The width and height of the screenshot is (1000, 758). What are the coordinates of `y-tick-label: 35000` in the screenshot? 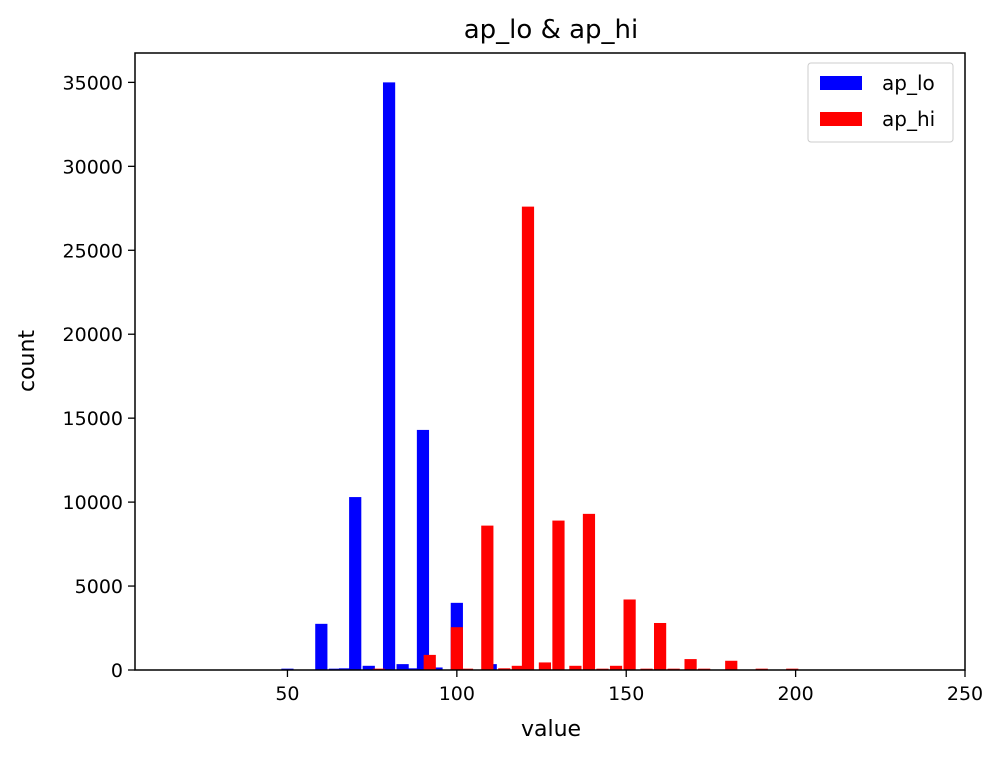 It's located at (93, 83).